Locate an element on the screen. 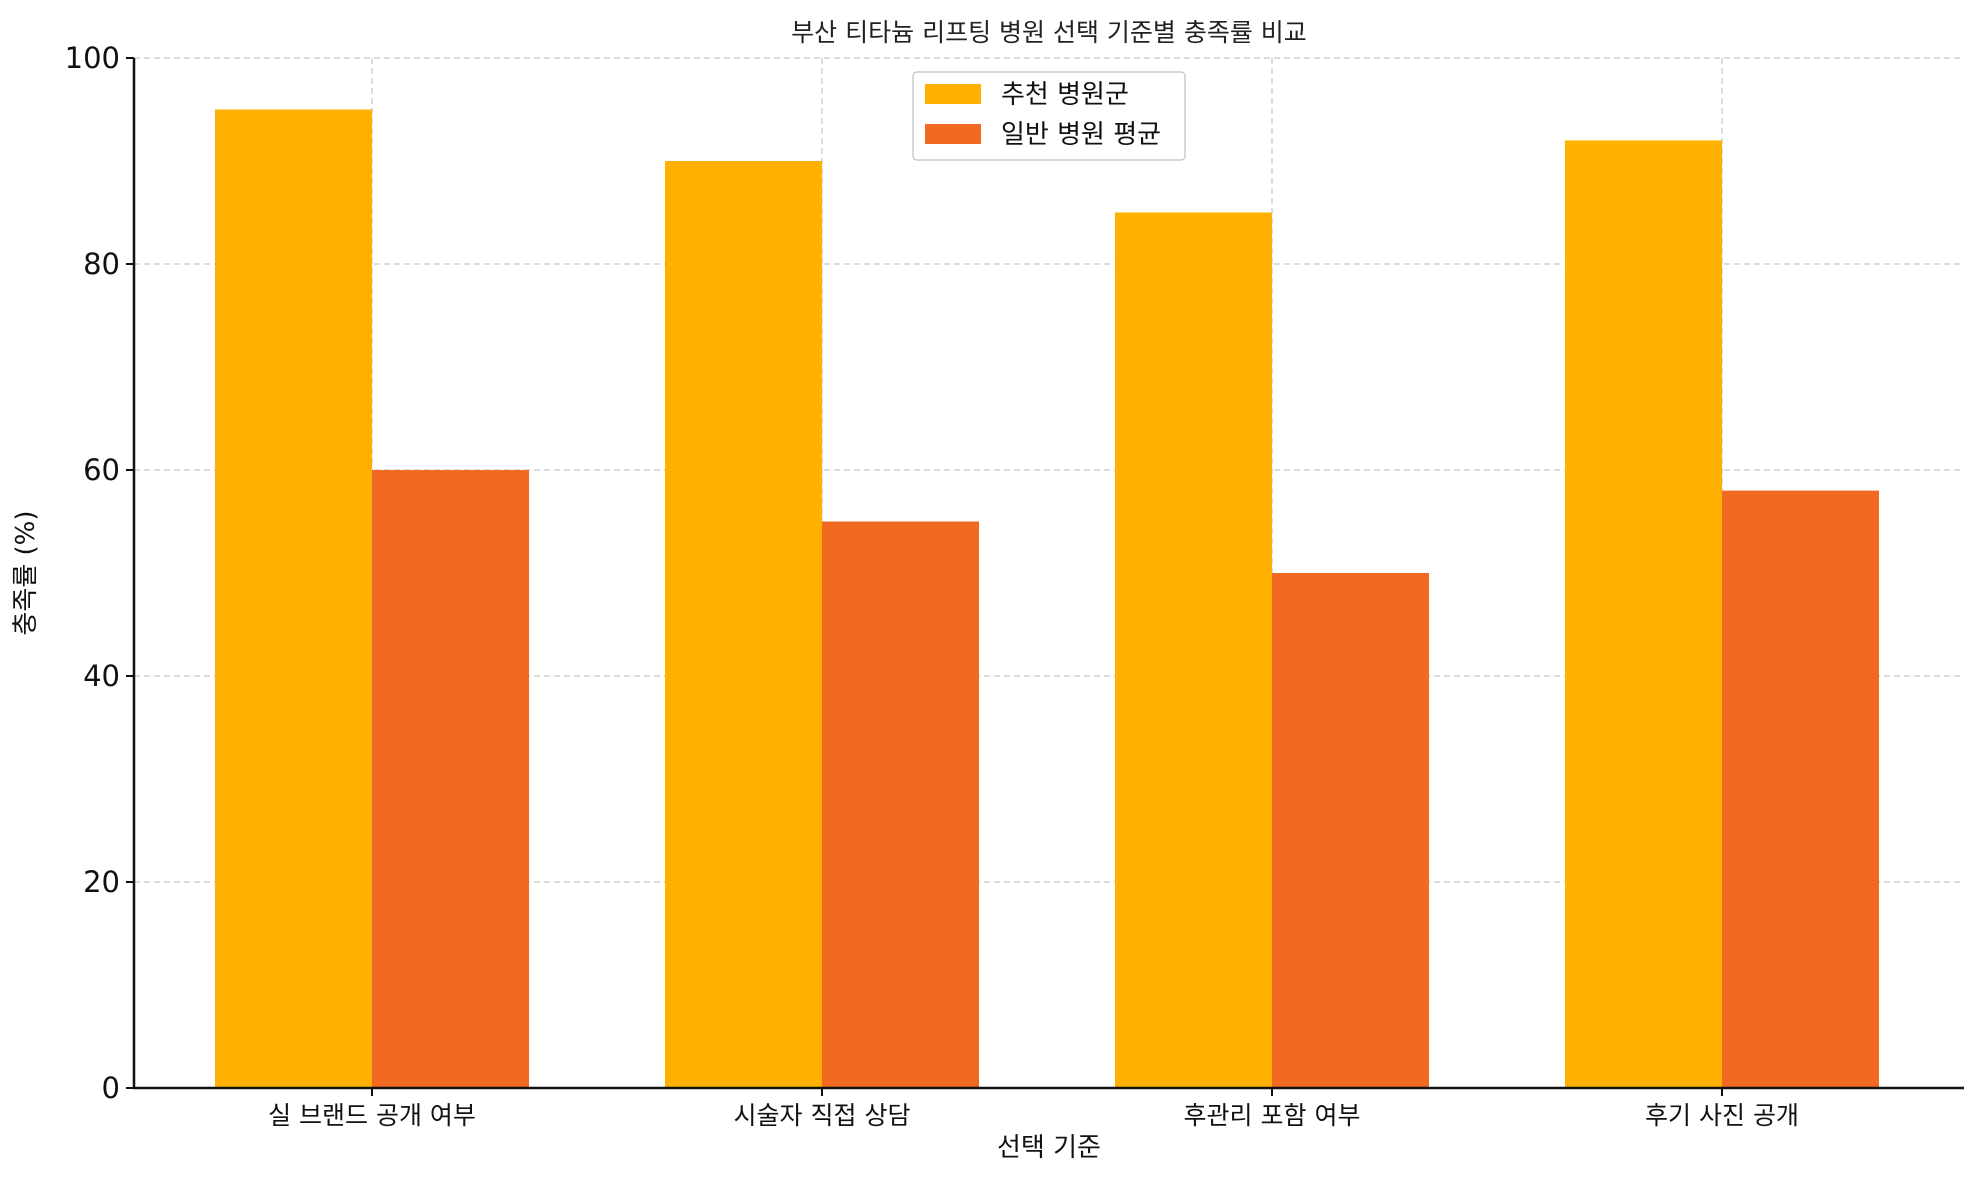 This screenshot has height=1180, width=1980. y-tick-label: 40 is located at coordinates (101, 676).